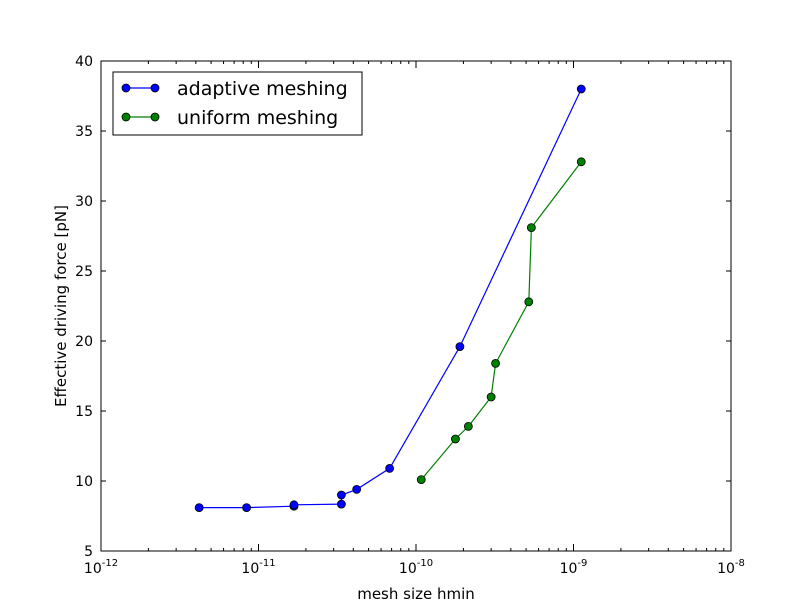 The width and height of the screenshot is (812, 612). I want to click on x-axis-label: mesh size hmin, so click(416, 594).